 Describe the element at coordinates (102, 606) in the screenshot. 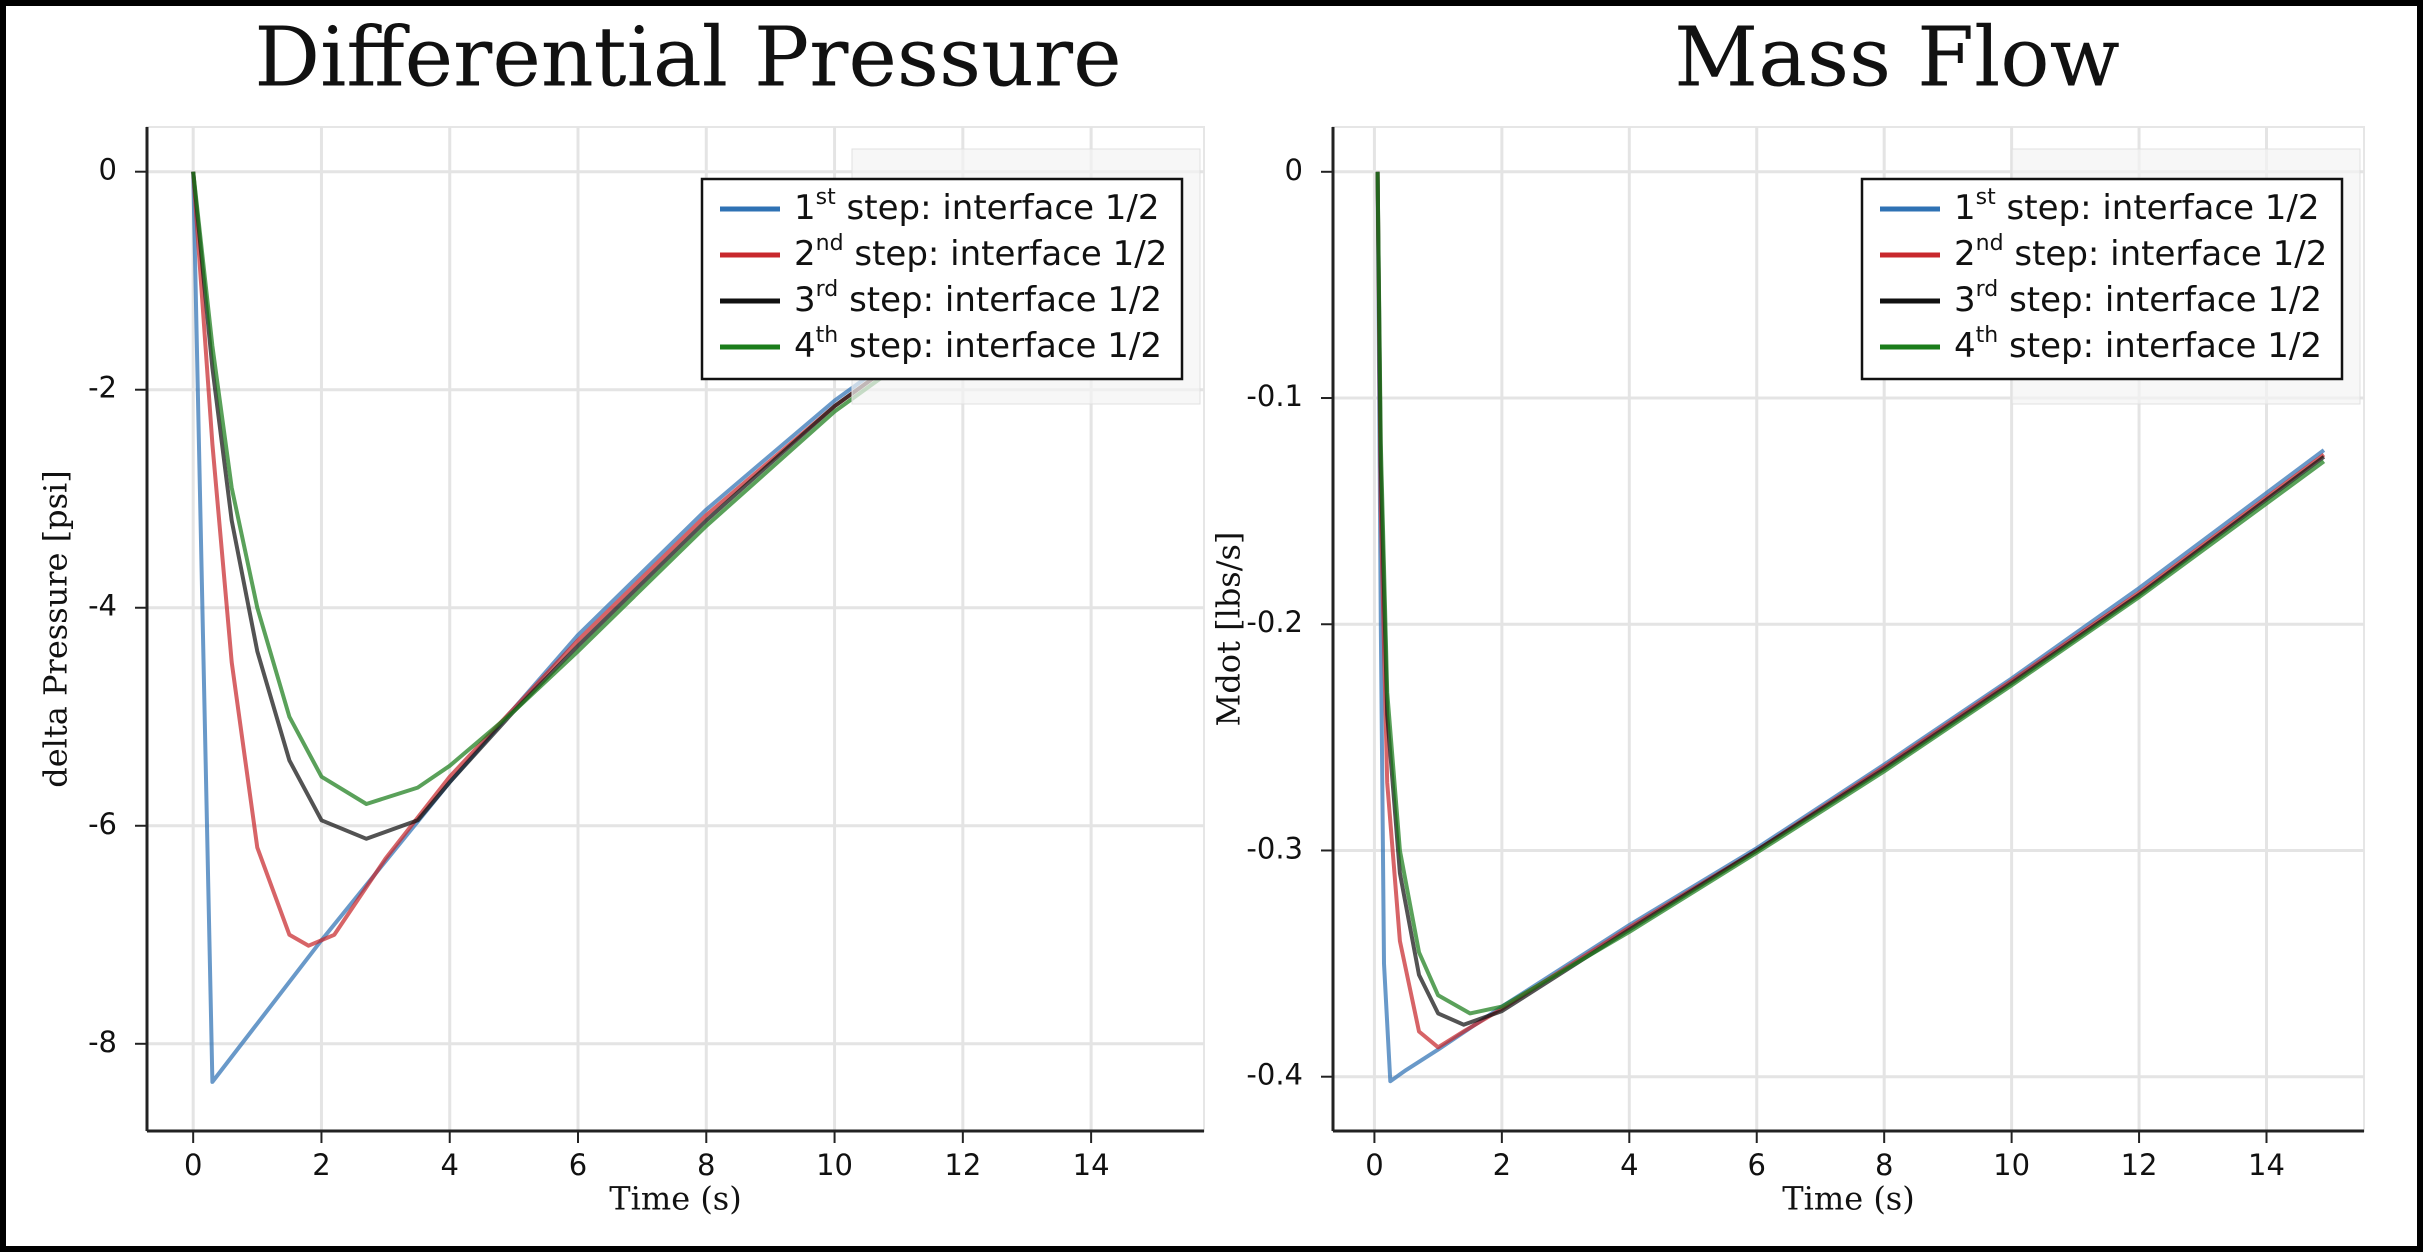

I see `y-tick-label: -4` at that location.